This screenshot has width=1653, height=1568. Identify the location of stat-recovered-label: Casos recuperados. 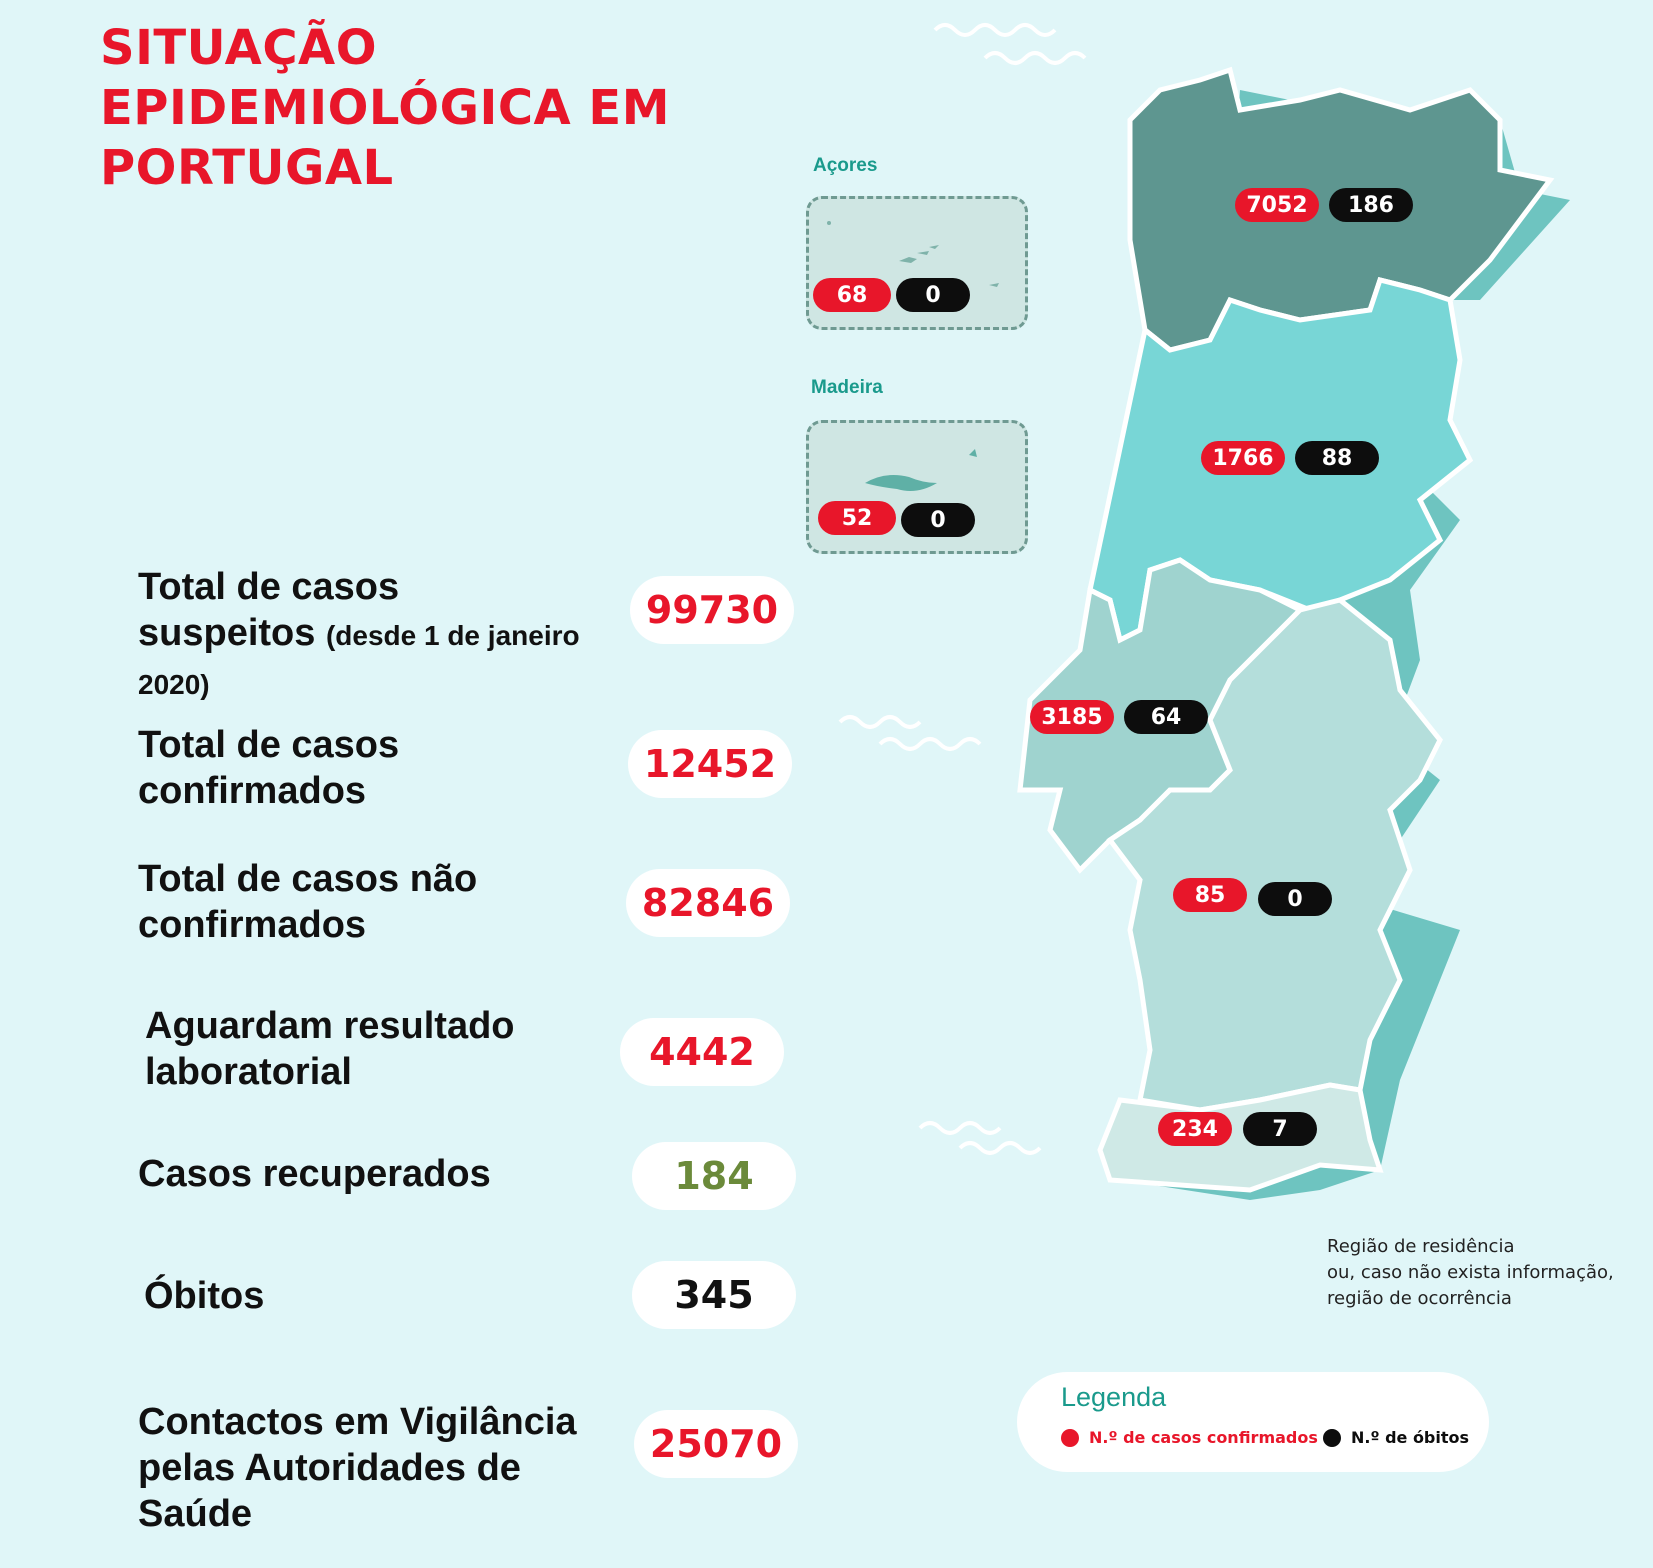
(314, 1174).